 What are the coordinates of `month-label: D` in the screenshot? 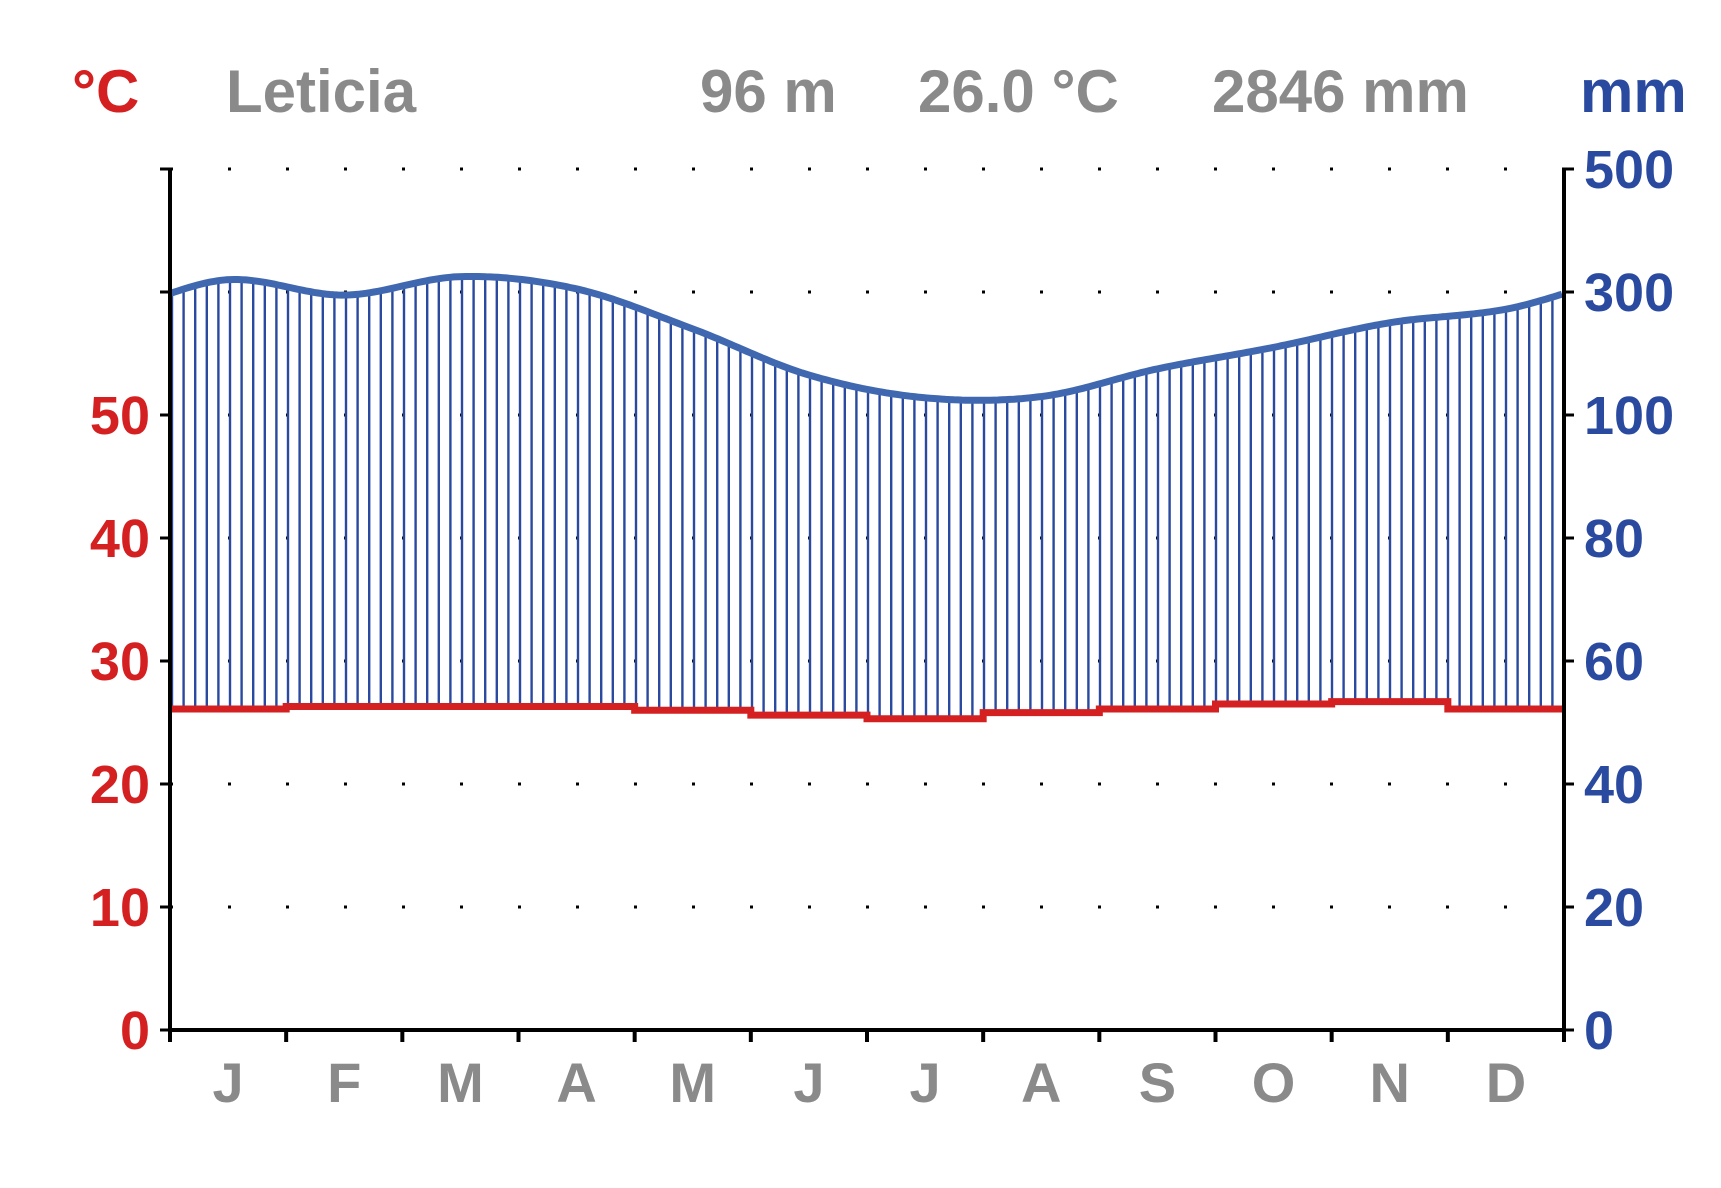 It's located at (1506, 1082).